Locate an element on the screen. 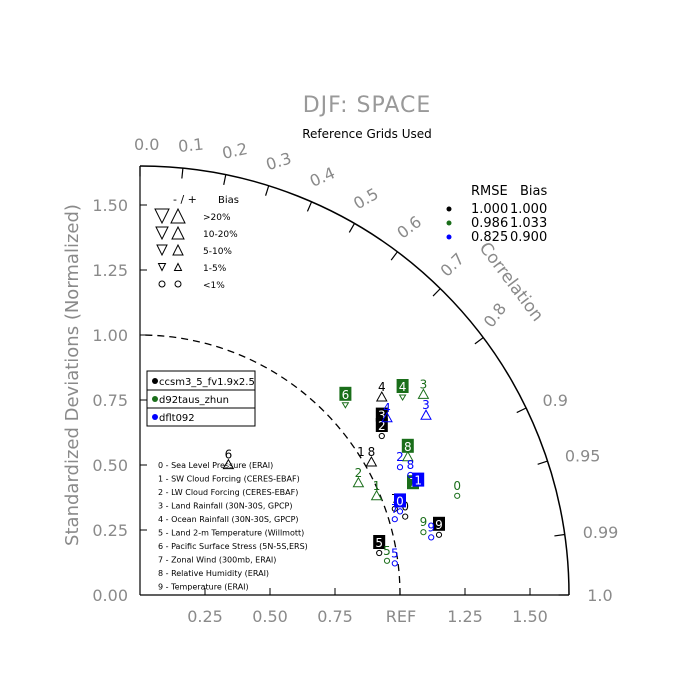 This screenshot has height=700, width=700. correlation-tick-label: 0.3 is located at coordinates (279, 161).